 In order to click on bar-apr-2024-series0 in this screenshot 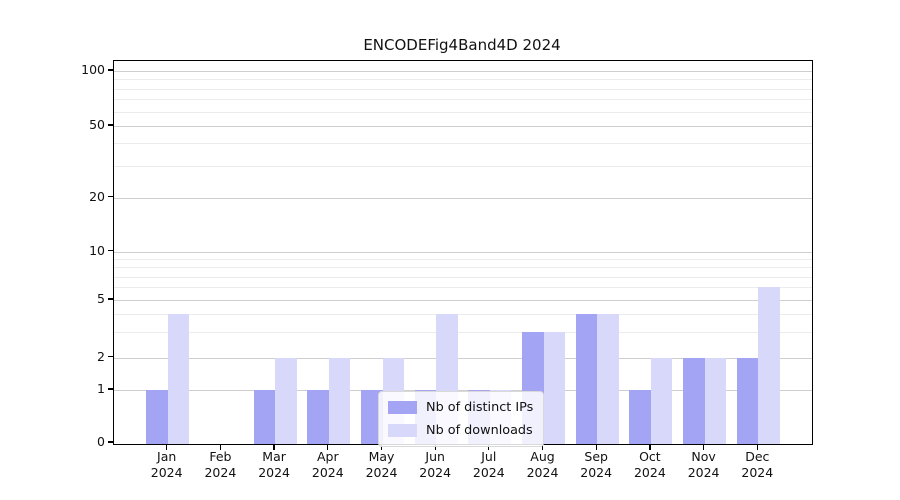, I will do `click(318, 417)`.